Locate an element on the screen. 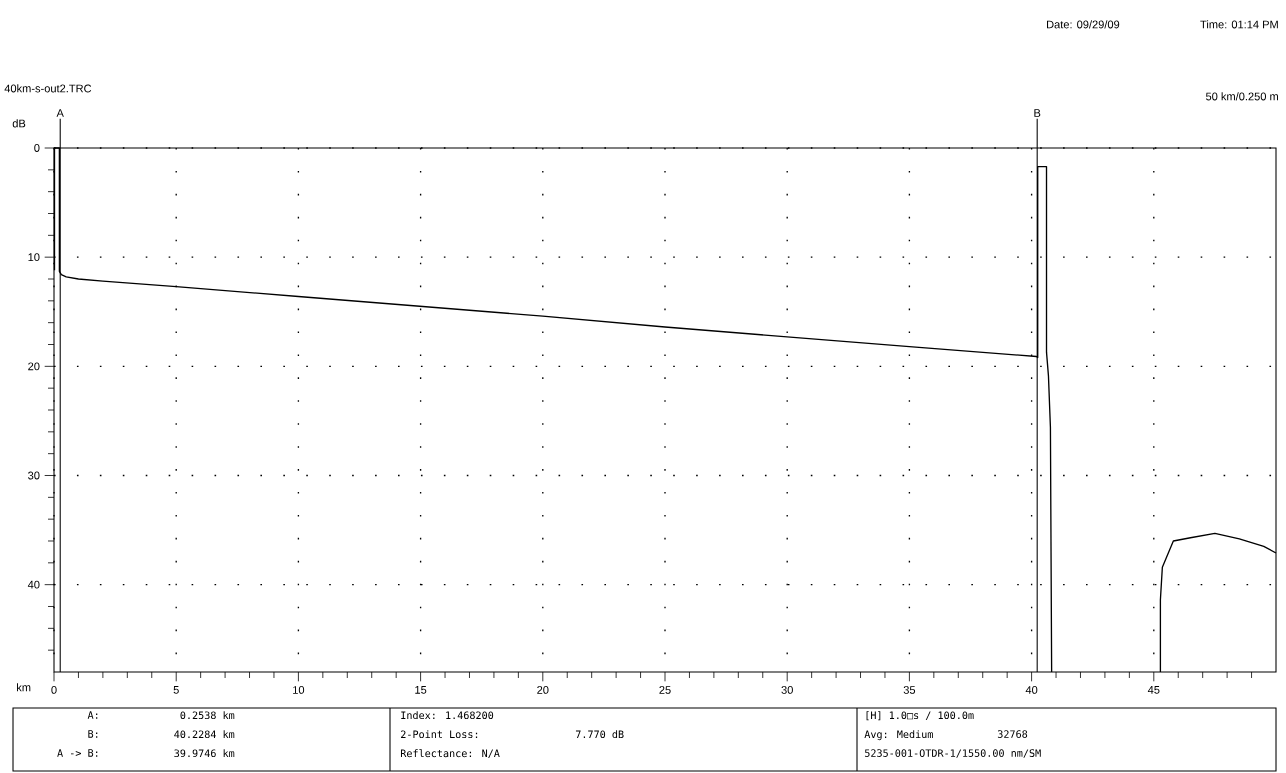 The height and width of the screenshot is (773, 1286). text: 32768 is located at coordinates (1012, 734).